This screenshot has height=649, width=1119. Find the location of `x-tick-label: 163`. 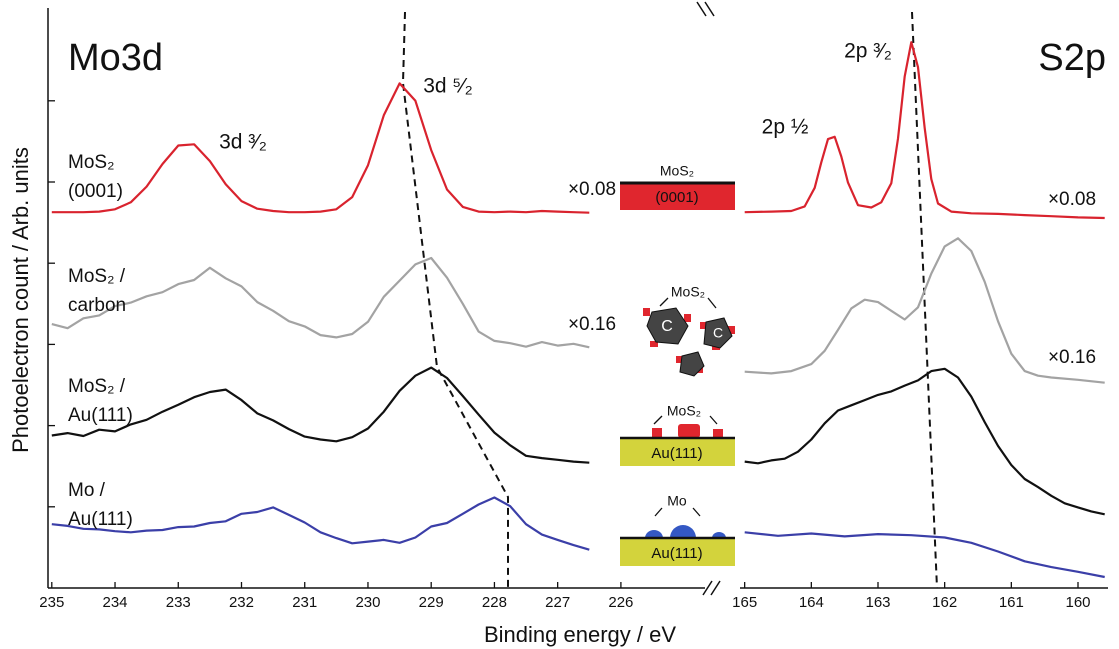

x-tick-label: 163 is located at coordinates (877, 602).